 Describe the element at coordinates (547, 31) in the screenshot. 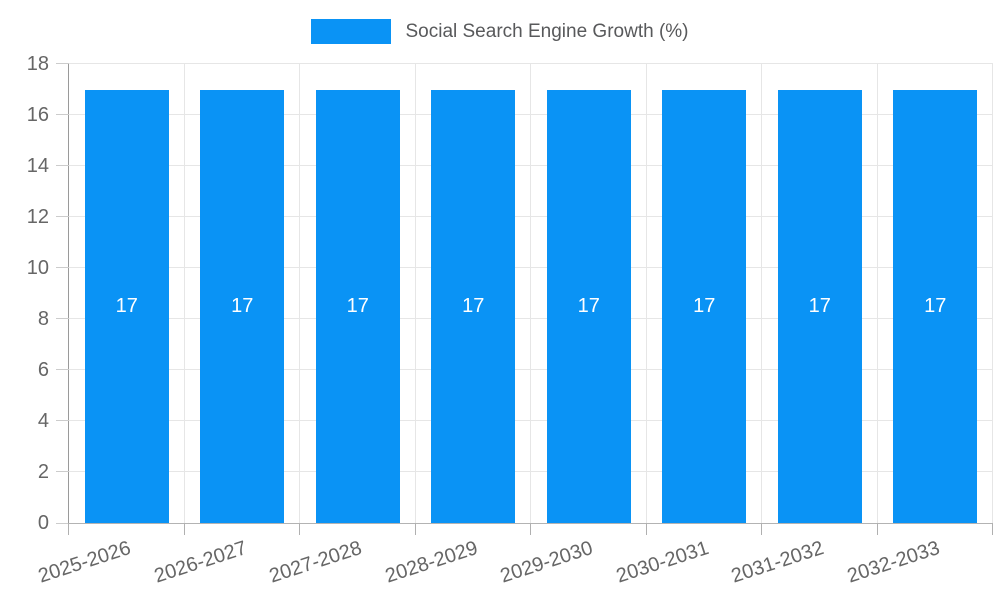

I see `legend-series-label: Social Search Engine Growth (%)` at that location.